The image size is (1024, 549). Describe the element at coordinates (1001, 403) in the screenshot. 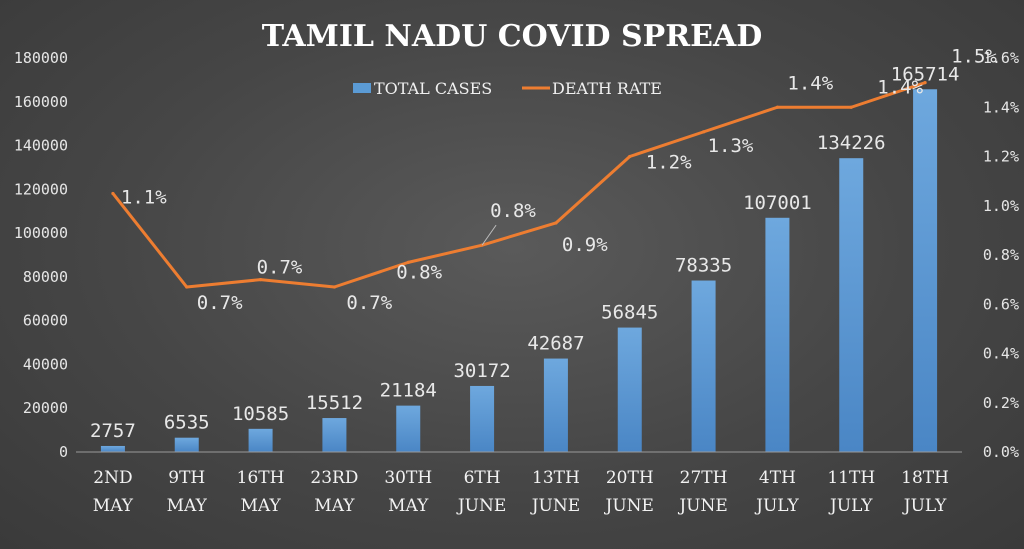

I see `right-tick-label: 0.2%` at that location.